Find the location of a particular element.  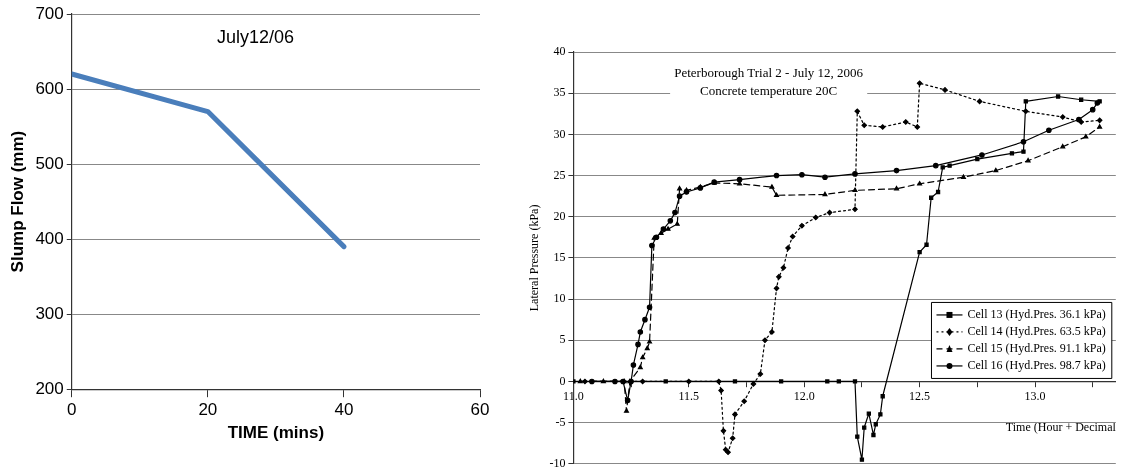

x-tick-label: 20 is located at coordinates (208, 410).